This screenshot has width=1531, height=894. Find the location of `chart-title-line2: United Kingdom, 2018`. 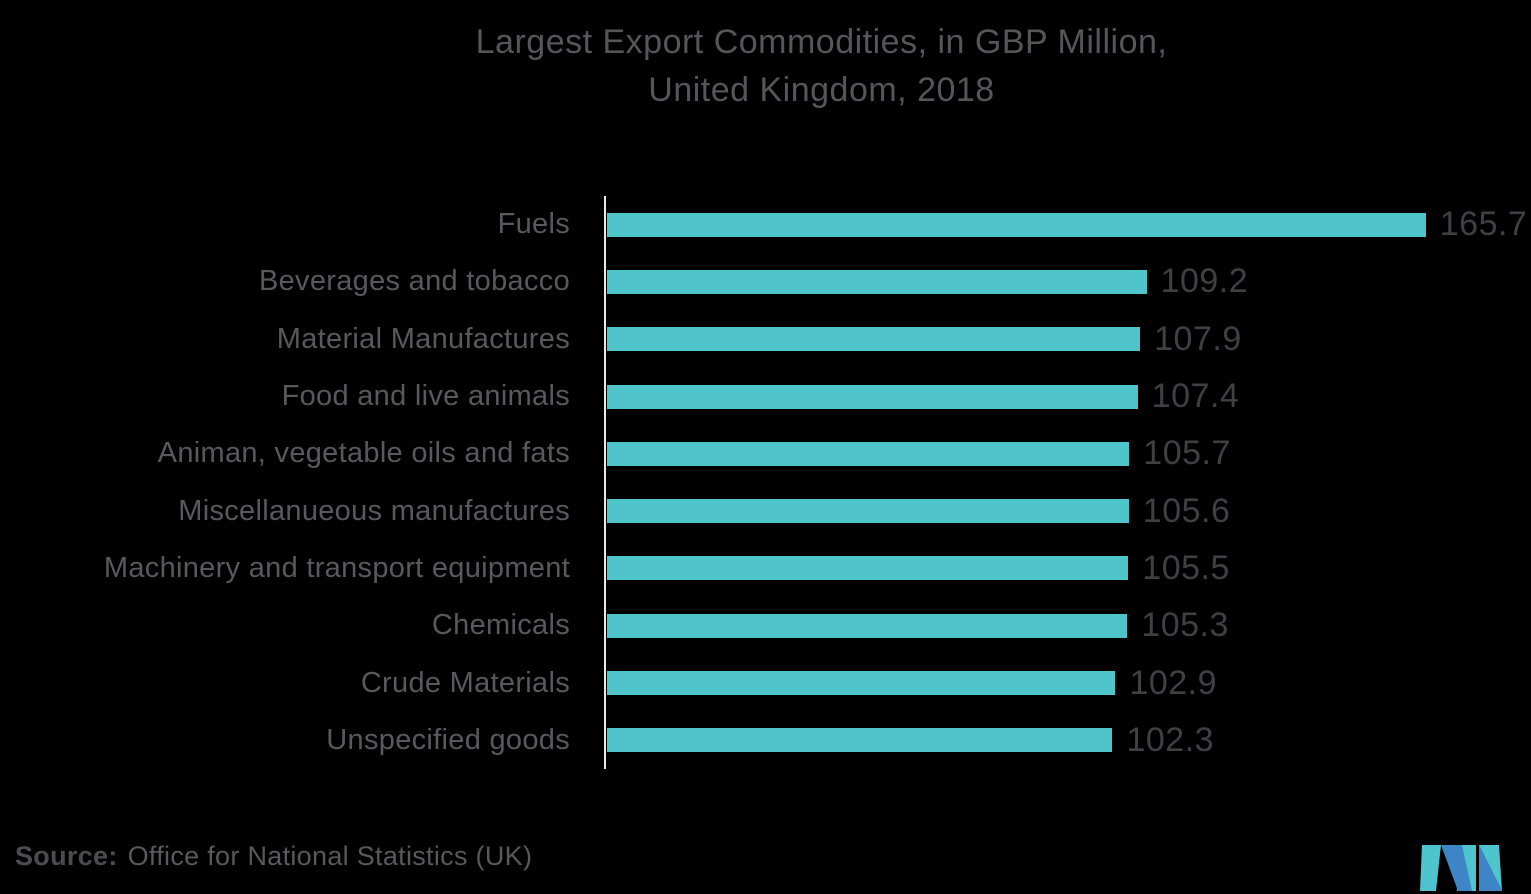

chart-title-line2: United Kingdom, 2018 is located at coordinates (821, 90).